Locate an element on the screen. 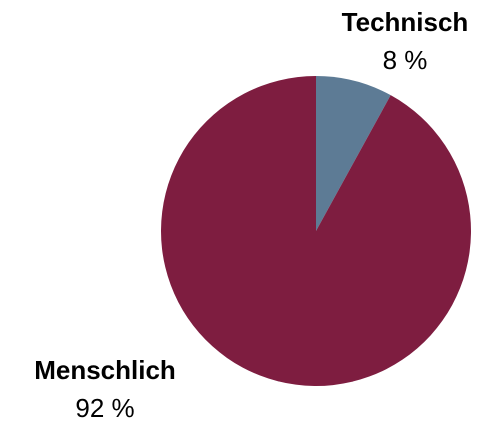 Image resolution: width=483 pixels, height=425 pixels. pie-slice is located at coordinates (353, 153).